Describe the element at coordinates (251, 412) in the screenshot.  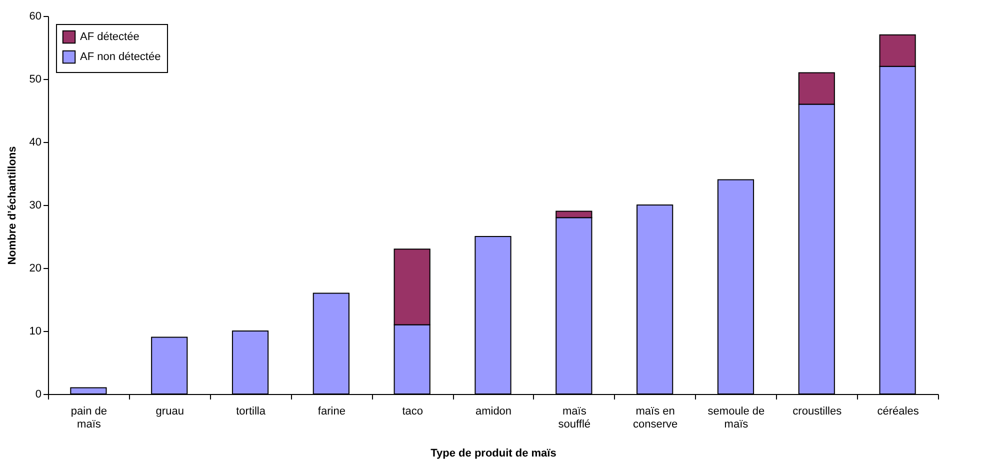
I see `x-tick-label: tortilla` at that location.